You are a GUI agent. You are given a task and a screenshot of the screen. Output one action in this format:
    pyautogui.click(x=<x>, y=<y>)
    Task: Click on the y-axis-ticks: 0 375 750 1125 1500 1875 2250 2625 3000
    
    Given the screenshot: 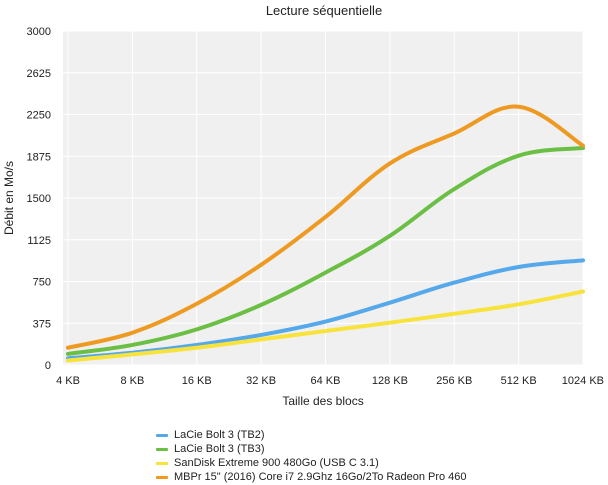 What is the action you would take?
    pyautogui.click(x=39, y=199)
    